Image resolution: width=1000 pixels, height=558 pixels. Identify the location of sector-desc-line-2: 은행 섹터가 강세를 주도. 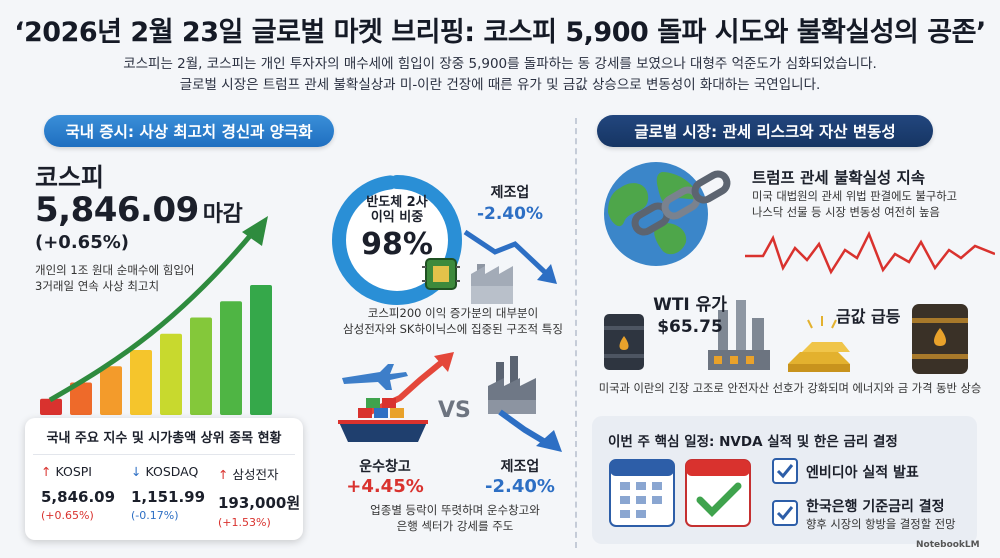
(455, 526).